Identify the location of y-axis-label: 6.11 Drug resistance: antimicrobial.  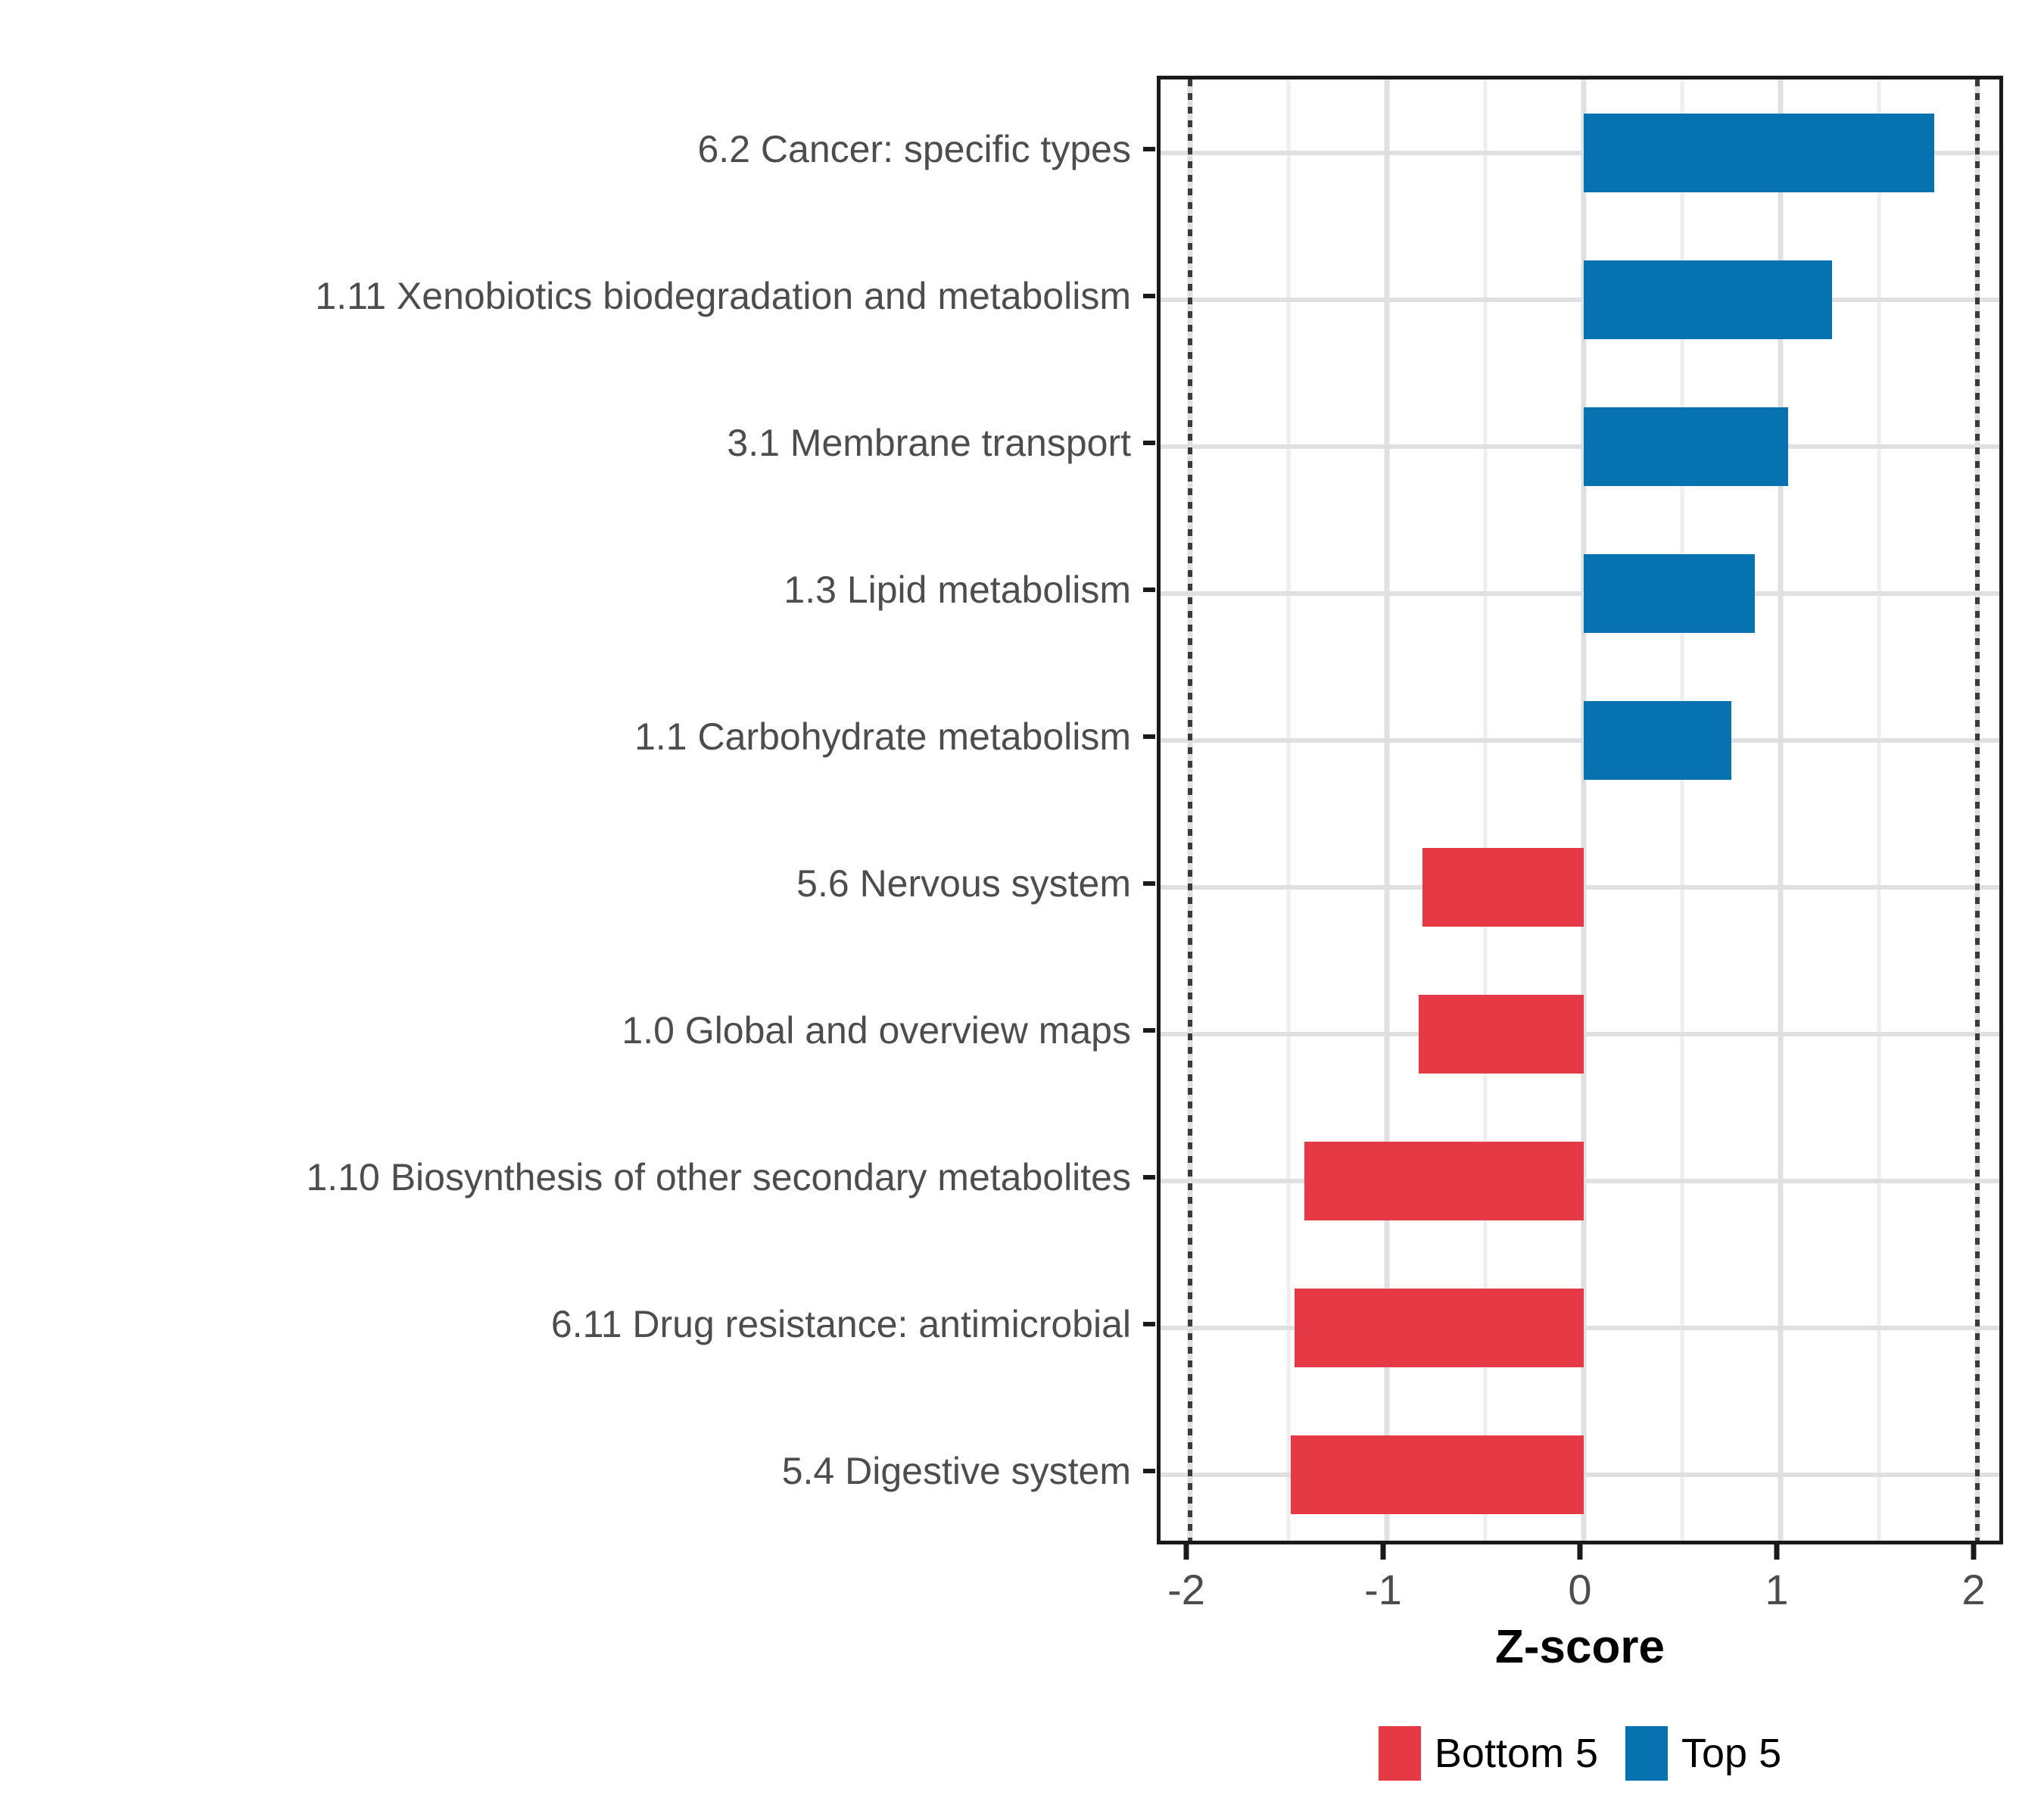
(840, 1324).